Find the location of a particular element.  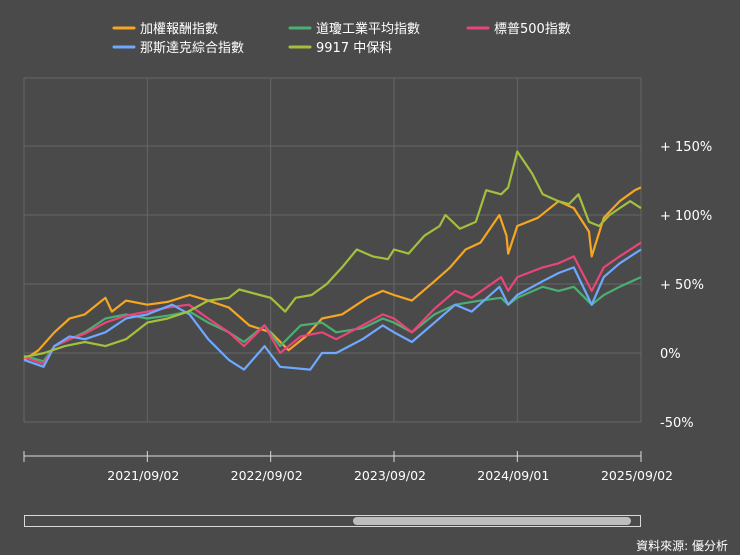

legend-item-3: 標普500指數 is located at coordinates (518, 29).